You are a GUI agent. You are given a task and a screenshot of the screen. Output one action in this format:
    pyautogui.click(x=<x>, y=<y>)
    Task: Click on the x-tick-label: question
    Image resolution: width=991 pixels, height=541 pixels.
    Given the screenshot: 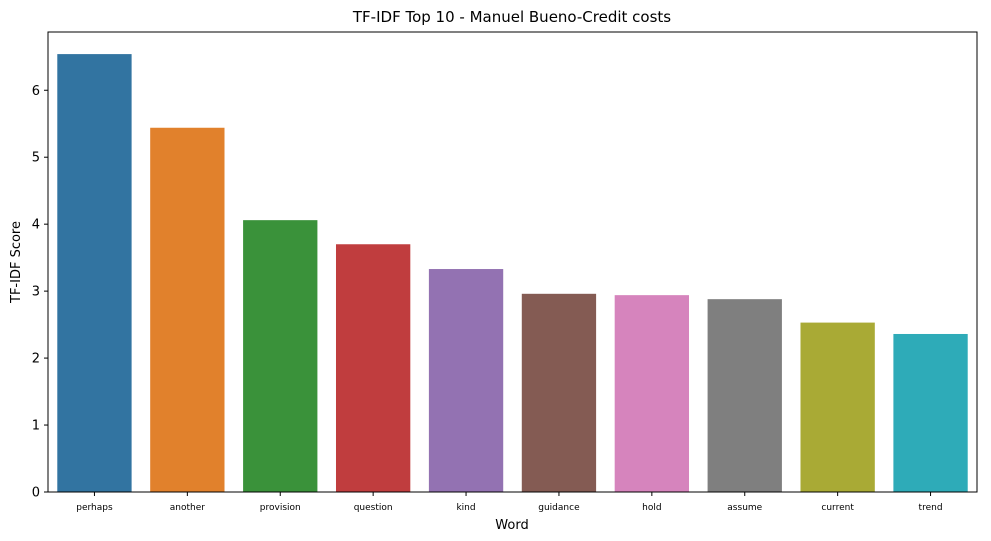 What is the action you would take?
    pyautogui.click(x=373, y=508)
    